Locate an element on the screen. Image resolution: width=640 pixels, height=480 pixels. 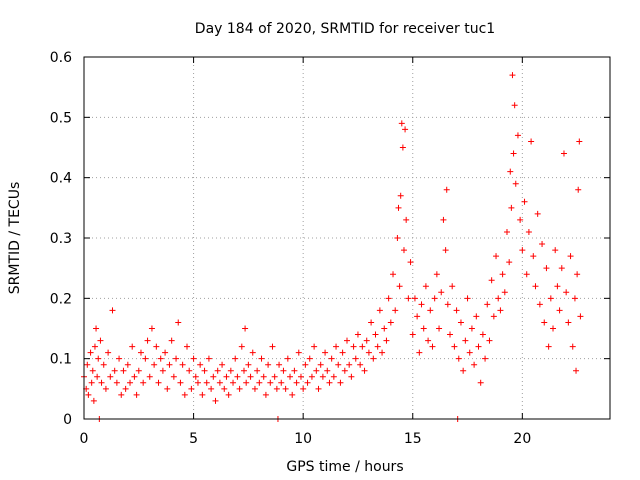
y-tick-label: 0 is located at coordinates (67, 420).